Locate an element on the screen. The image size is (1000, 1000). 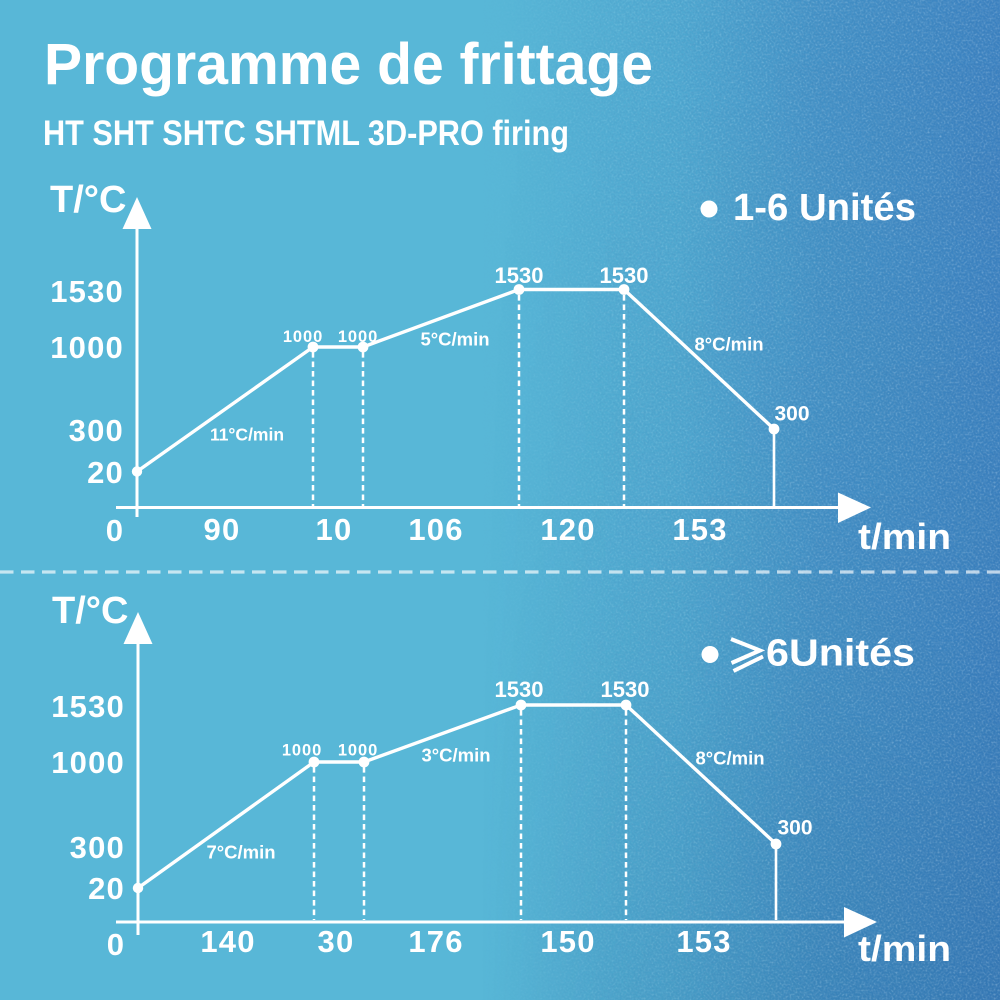
svg-text: 176 is located at coordinates (435, 941).